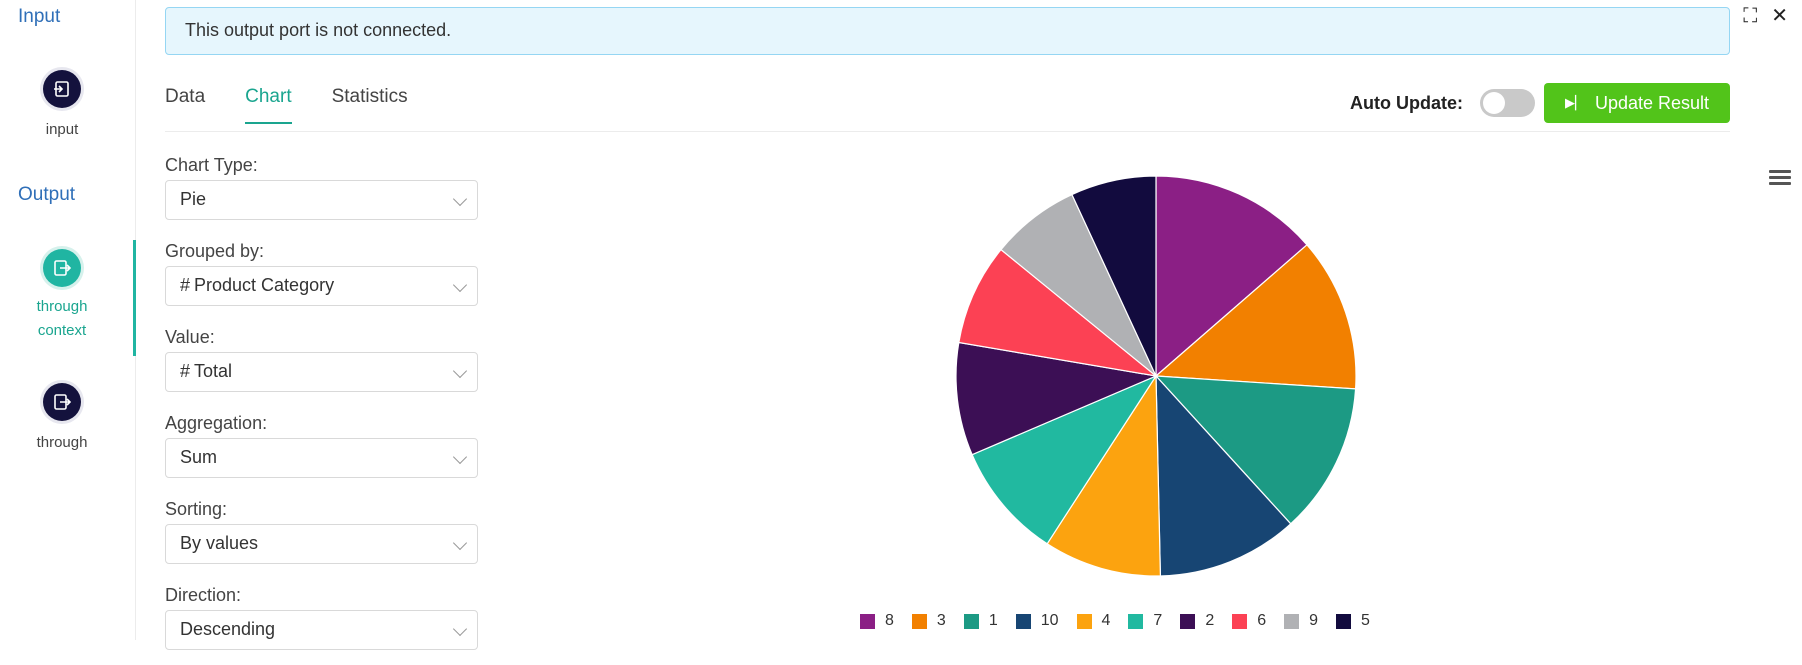  Describe the element at coordinates (264, 285) in the screenshot. I see `grouped-by-value: Product Category` at that location.